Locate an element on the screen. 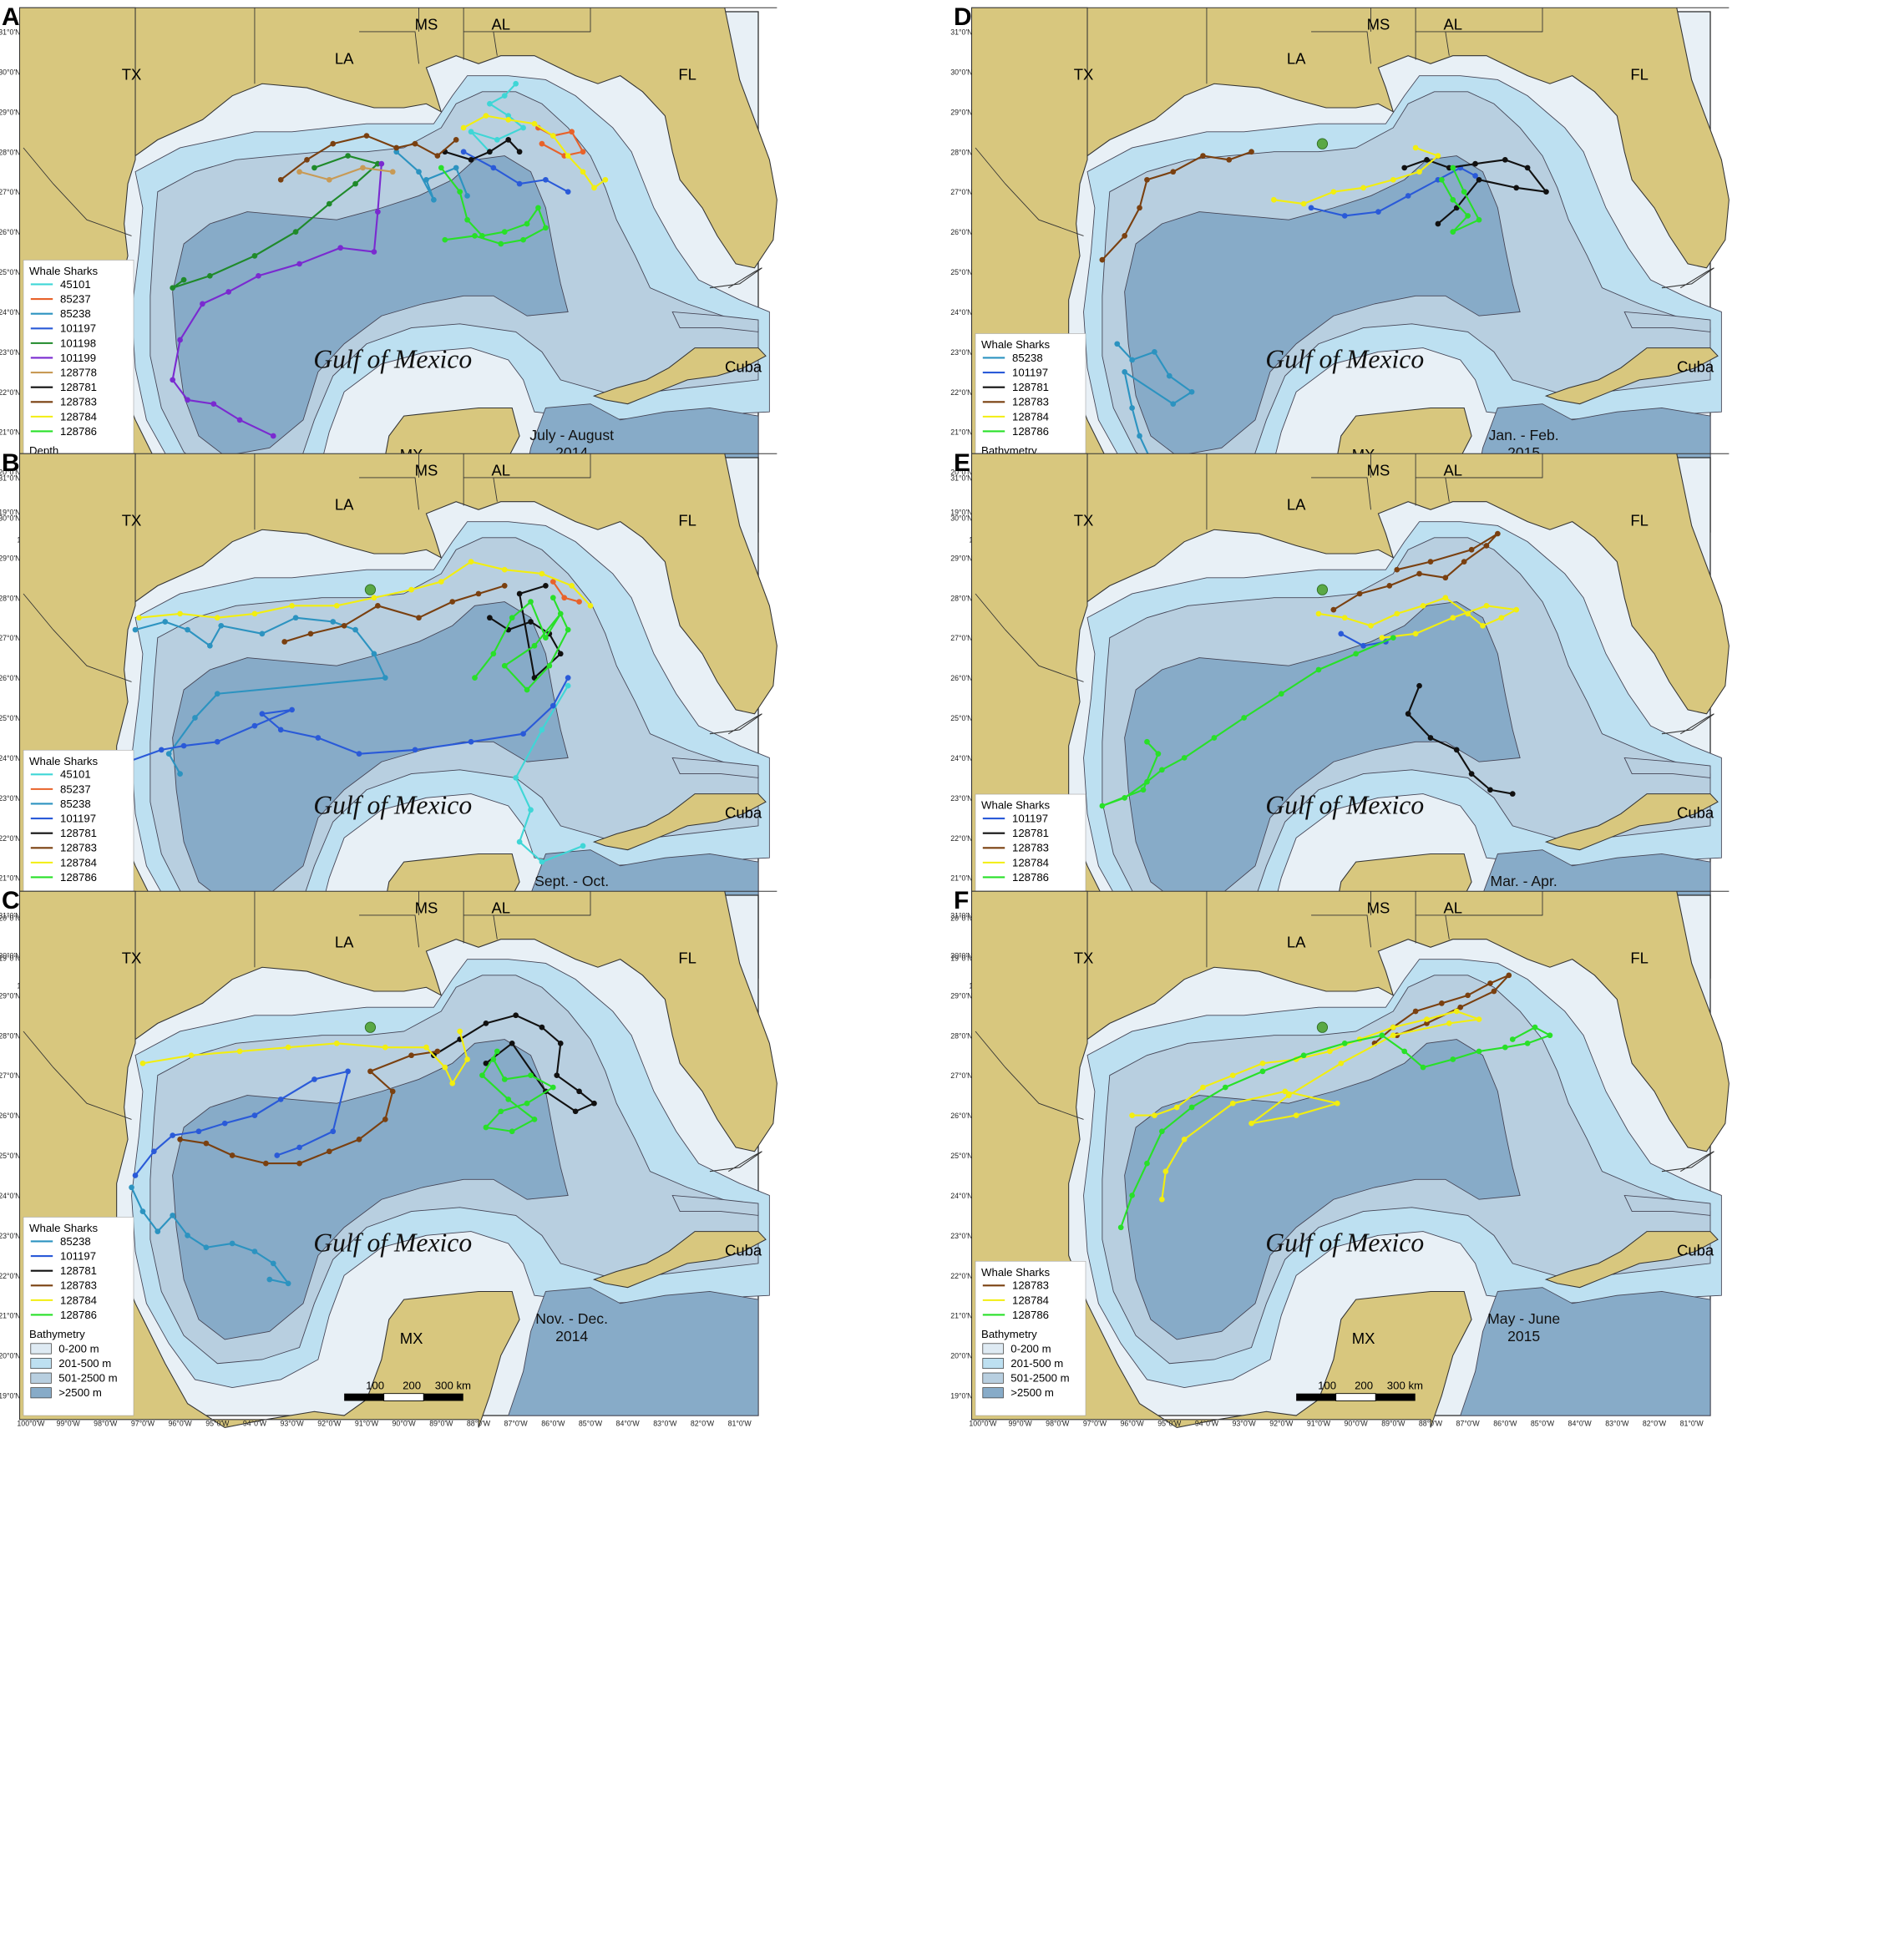  state-label-la: LA is located at coordinates (344, 58).